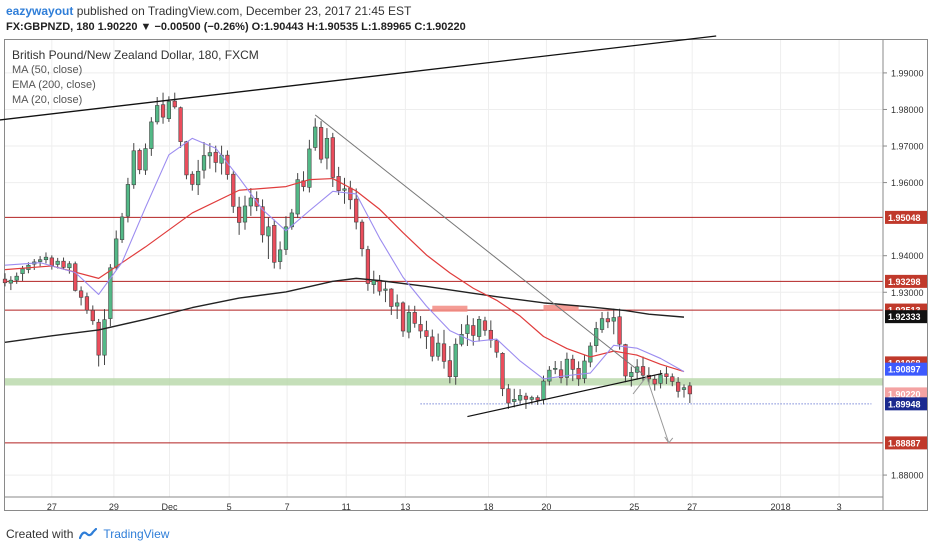  I want to click on legend-ema200: EMA (200, close), so click(54, 85).